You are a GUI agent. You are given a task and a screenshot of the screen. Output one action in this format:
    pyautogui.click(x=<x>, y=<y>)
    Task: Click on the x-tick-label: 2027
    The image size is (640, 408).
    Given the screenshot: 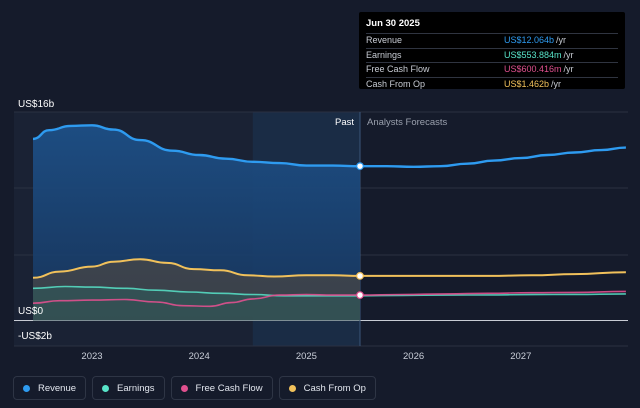 What is the action you would take?
    pyautogui.click(x=520, y=356)
    